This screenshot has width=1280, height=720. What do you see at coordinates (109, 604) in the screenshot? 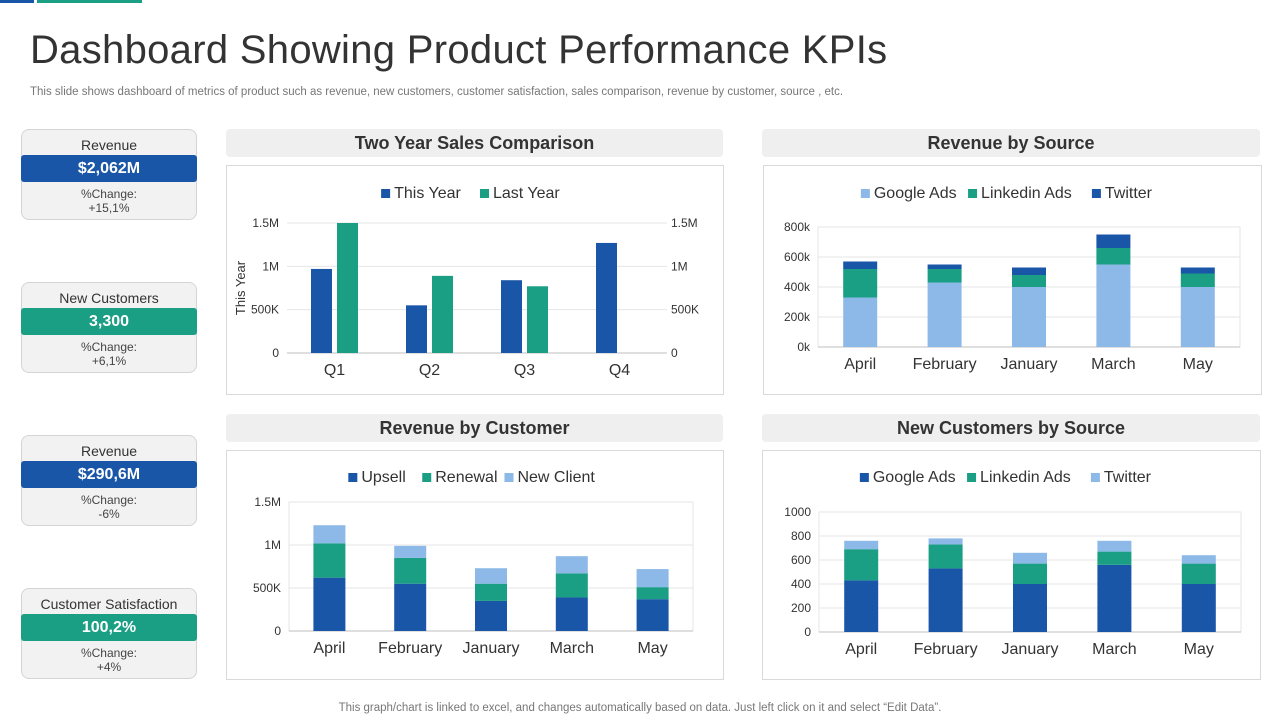
I see `kpi-label: Customer Satisfaction` at bounding box center [109, 604].